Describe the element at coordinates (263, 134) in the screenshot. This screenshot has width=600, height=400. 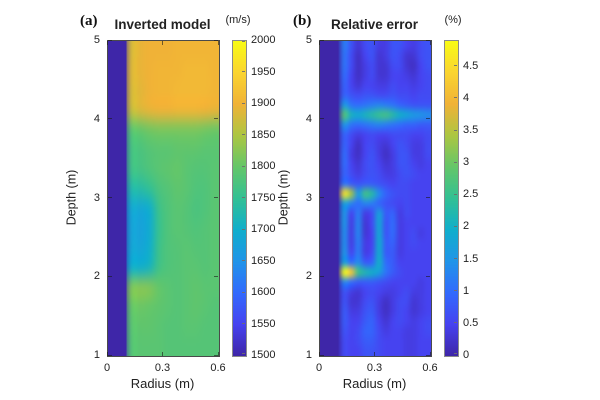
I see `colorbar-tick-label: 1850` at that location.